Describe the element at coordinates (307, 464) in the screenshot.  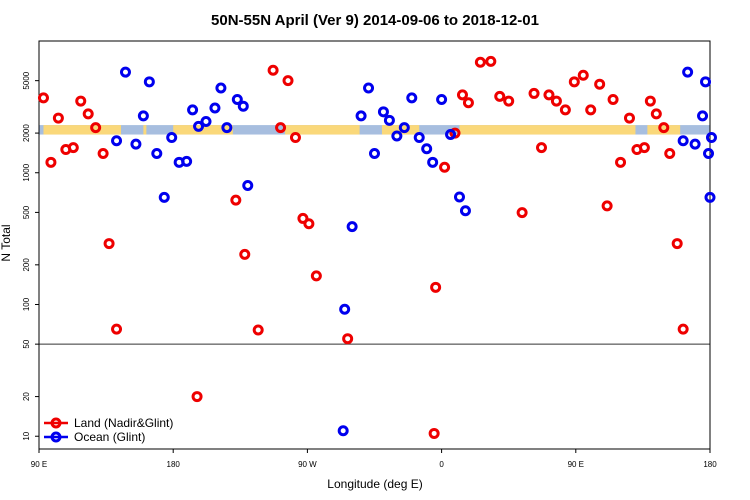
I see `x-tick-label: 90 W` at that location.